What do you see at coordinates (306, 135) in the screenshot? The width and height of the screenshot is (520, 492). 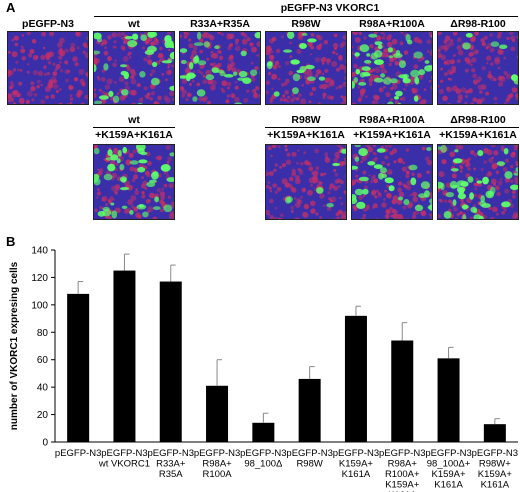 I see `row2-label-bottom-1: +K159A+K161A` at bounding box center [306, 135].